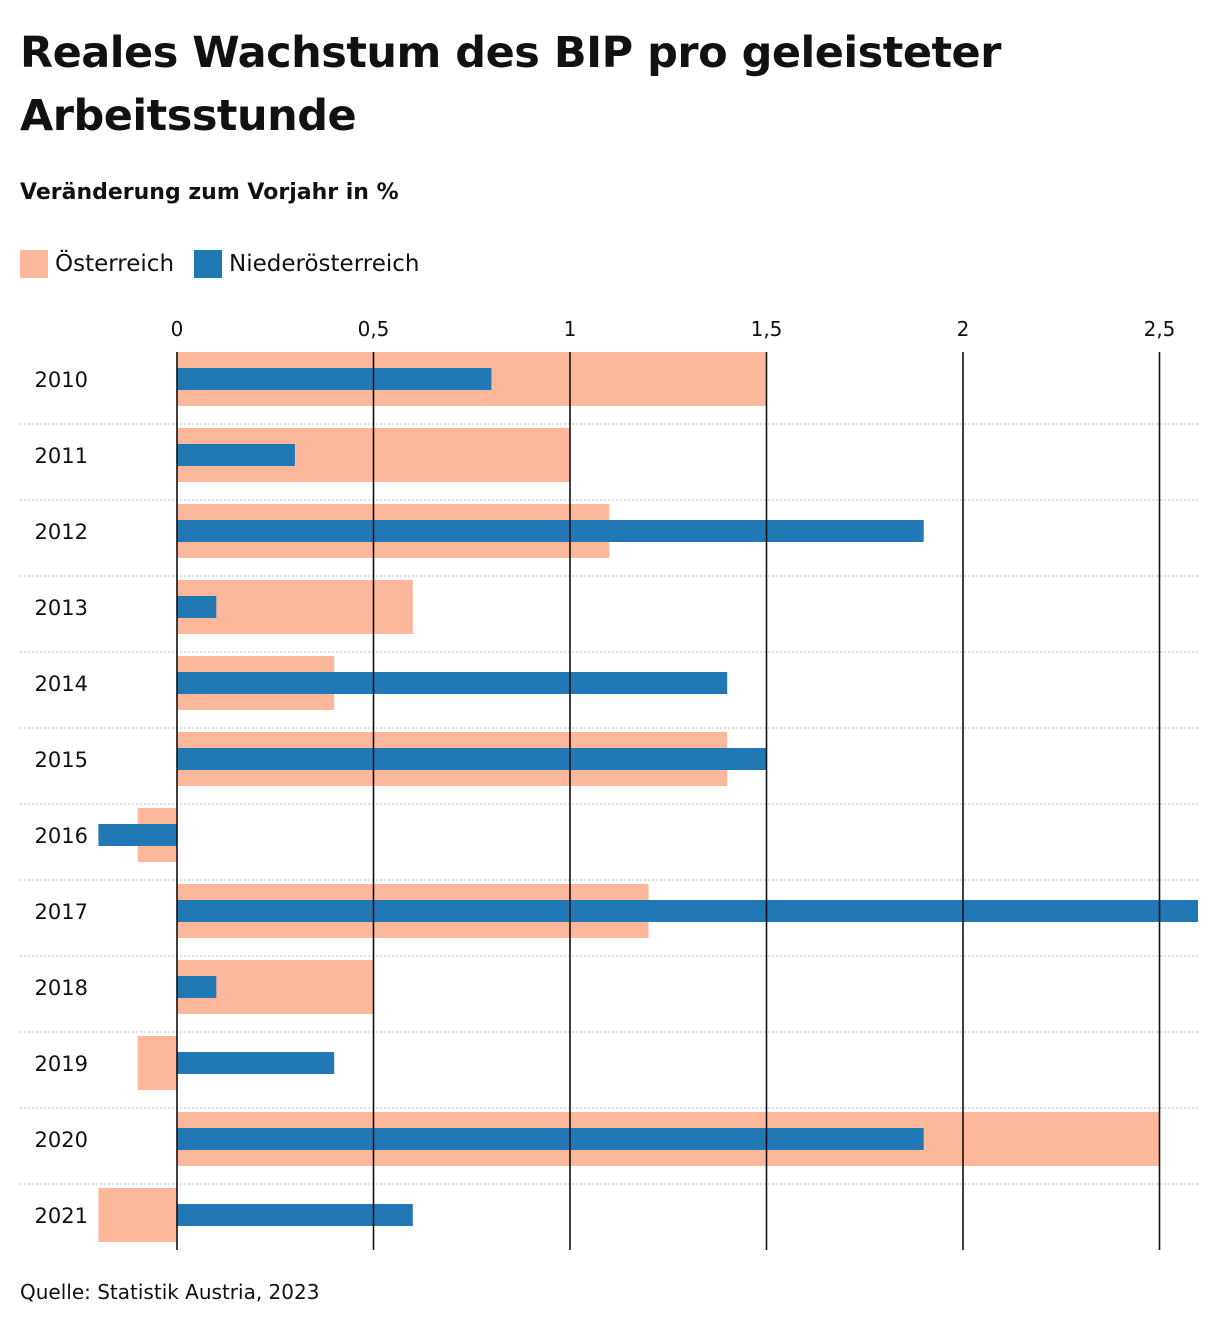 This screenshot has height=1334, width=1220. What do you see at coordinates (61, 532) in the screenshot?
I see `category-label: 2012` at bounding box center [61, 532].